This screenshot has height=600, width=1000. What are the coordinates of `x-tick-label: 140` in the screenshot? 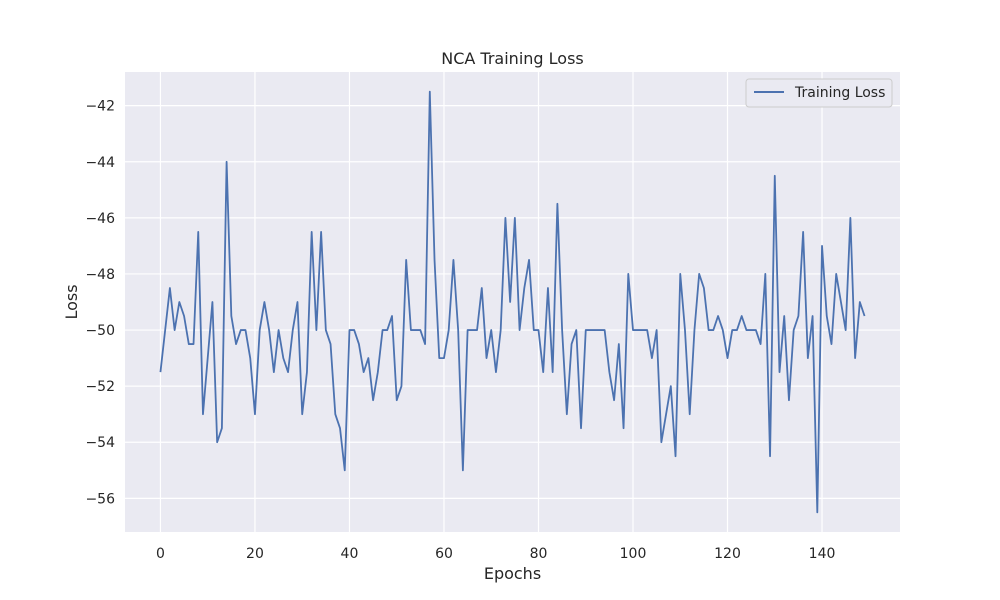 It's located at (822, 554).